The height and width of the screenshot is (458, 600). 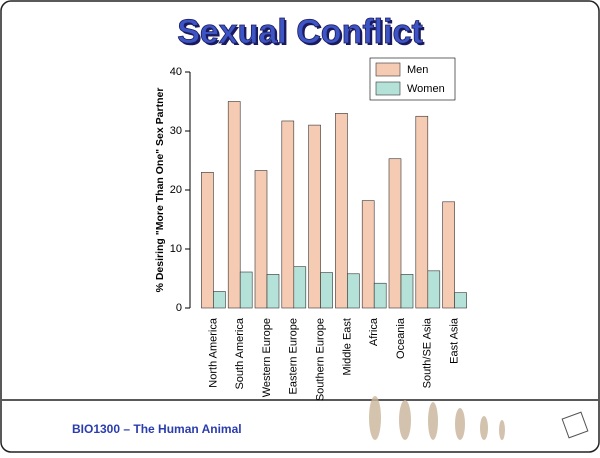 What do you see at coordinates (176, 190) in the screenshot?
I see `y-tick-label: 20` at bounding box center [176, 190].